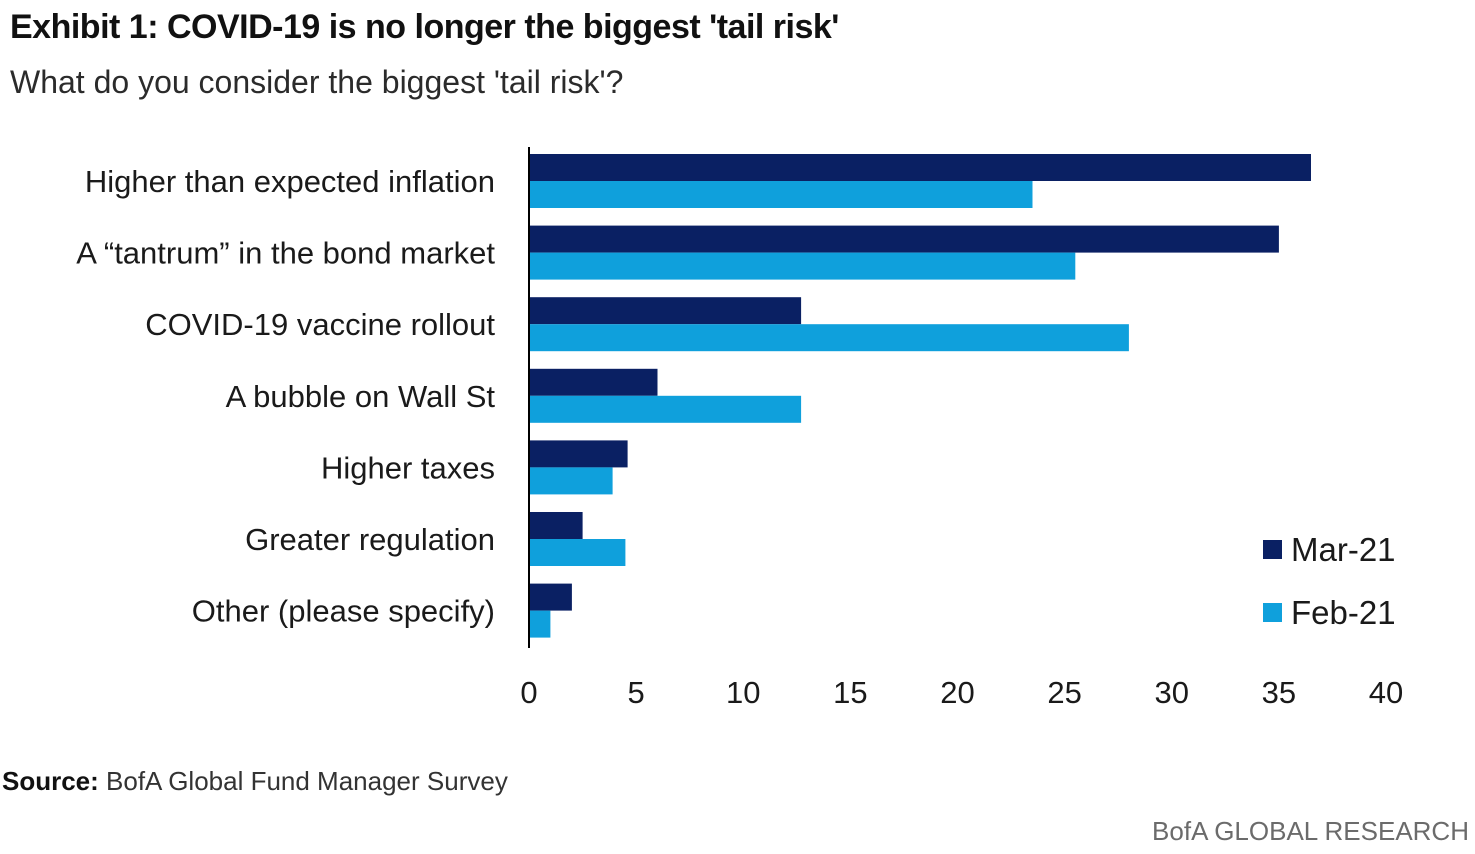 The image size is (1475, 854). Describe the element at coordinates (1343, 612) in the screenshot. I see `legend-label-feb-21: Feb-21` at that location.